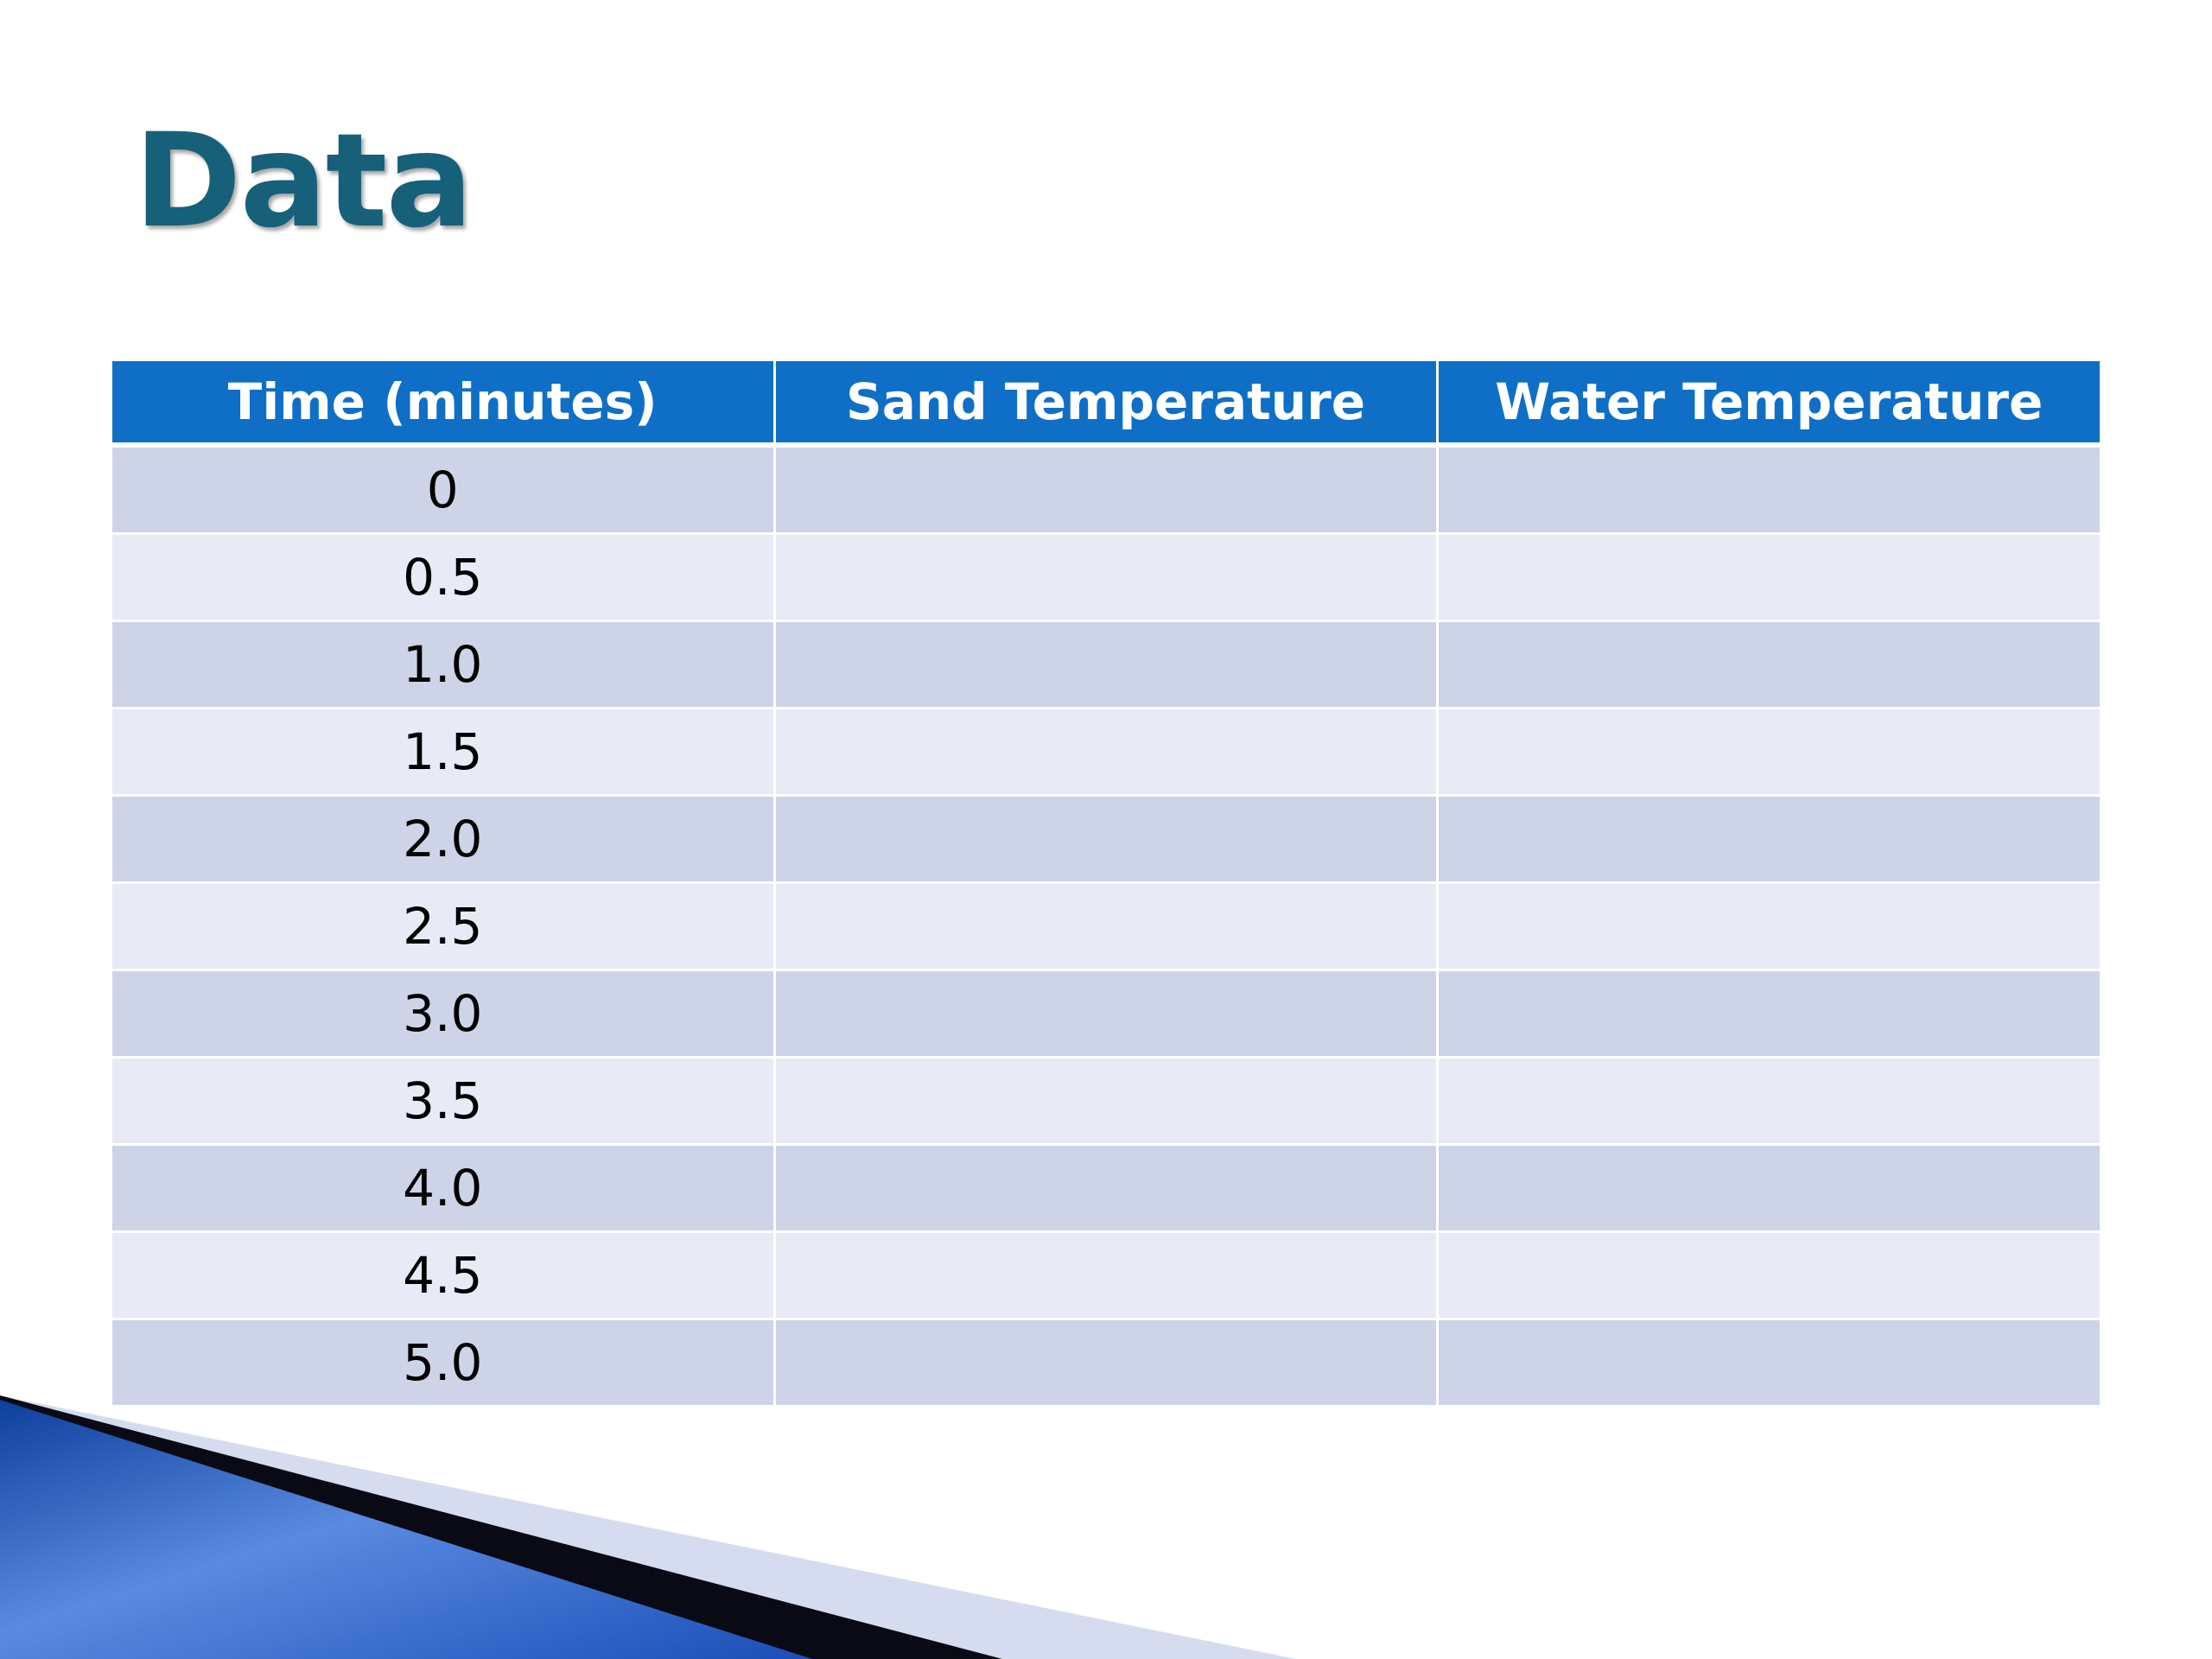 This screenshot has width=2212, height=1659. I want to click on time-cell: 2.5, so click(444, 926).